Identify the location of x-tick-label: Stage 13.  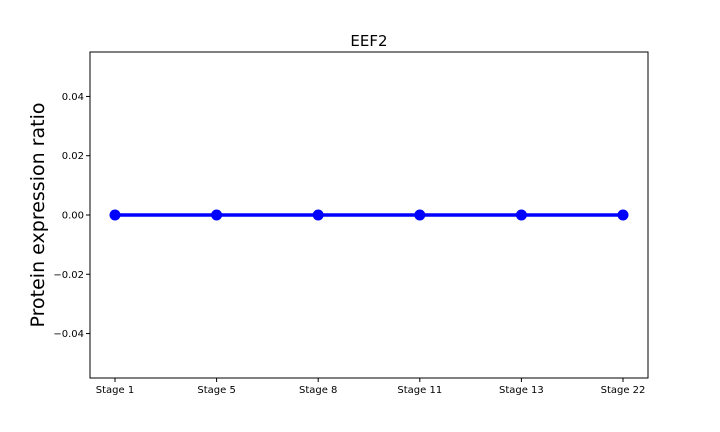
(521, 390).